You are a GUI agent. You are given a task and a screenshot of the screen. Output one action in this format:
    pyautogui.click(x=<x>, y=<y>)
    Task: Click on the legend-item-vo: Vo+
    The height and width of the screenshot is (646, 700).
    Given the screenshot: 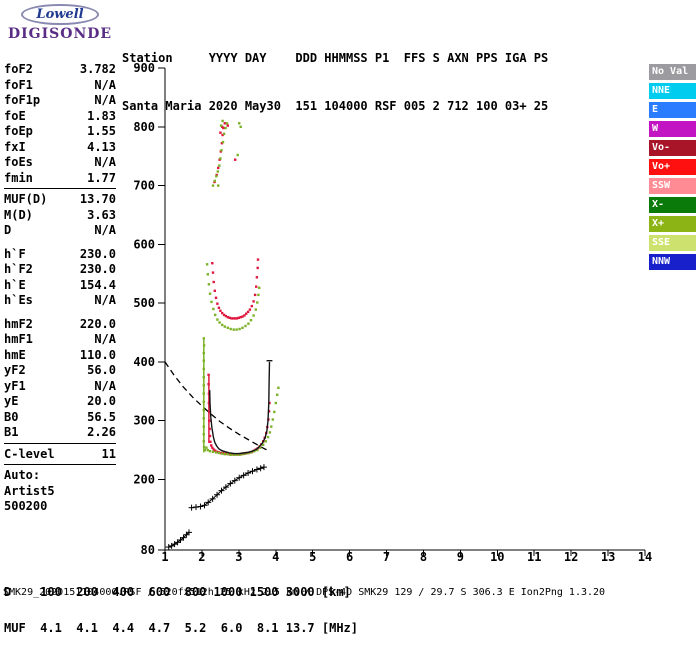 What is the action you would take?
    pyautogui.click(x=672, y=167)
    